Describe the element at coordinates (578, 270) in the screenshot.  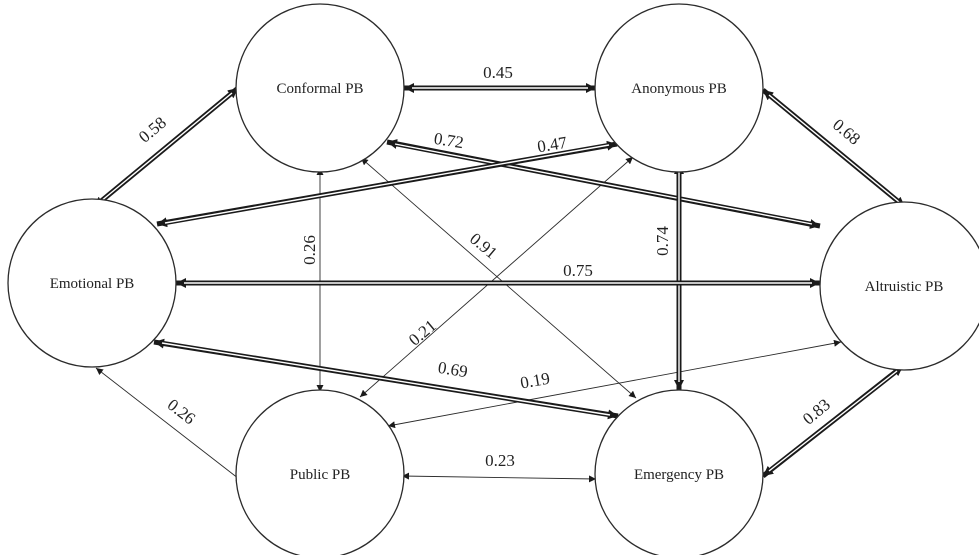
I see `edge-label-emotional-altruistic: 0.75` at that location.